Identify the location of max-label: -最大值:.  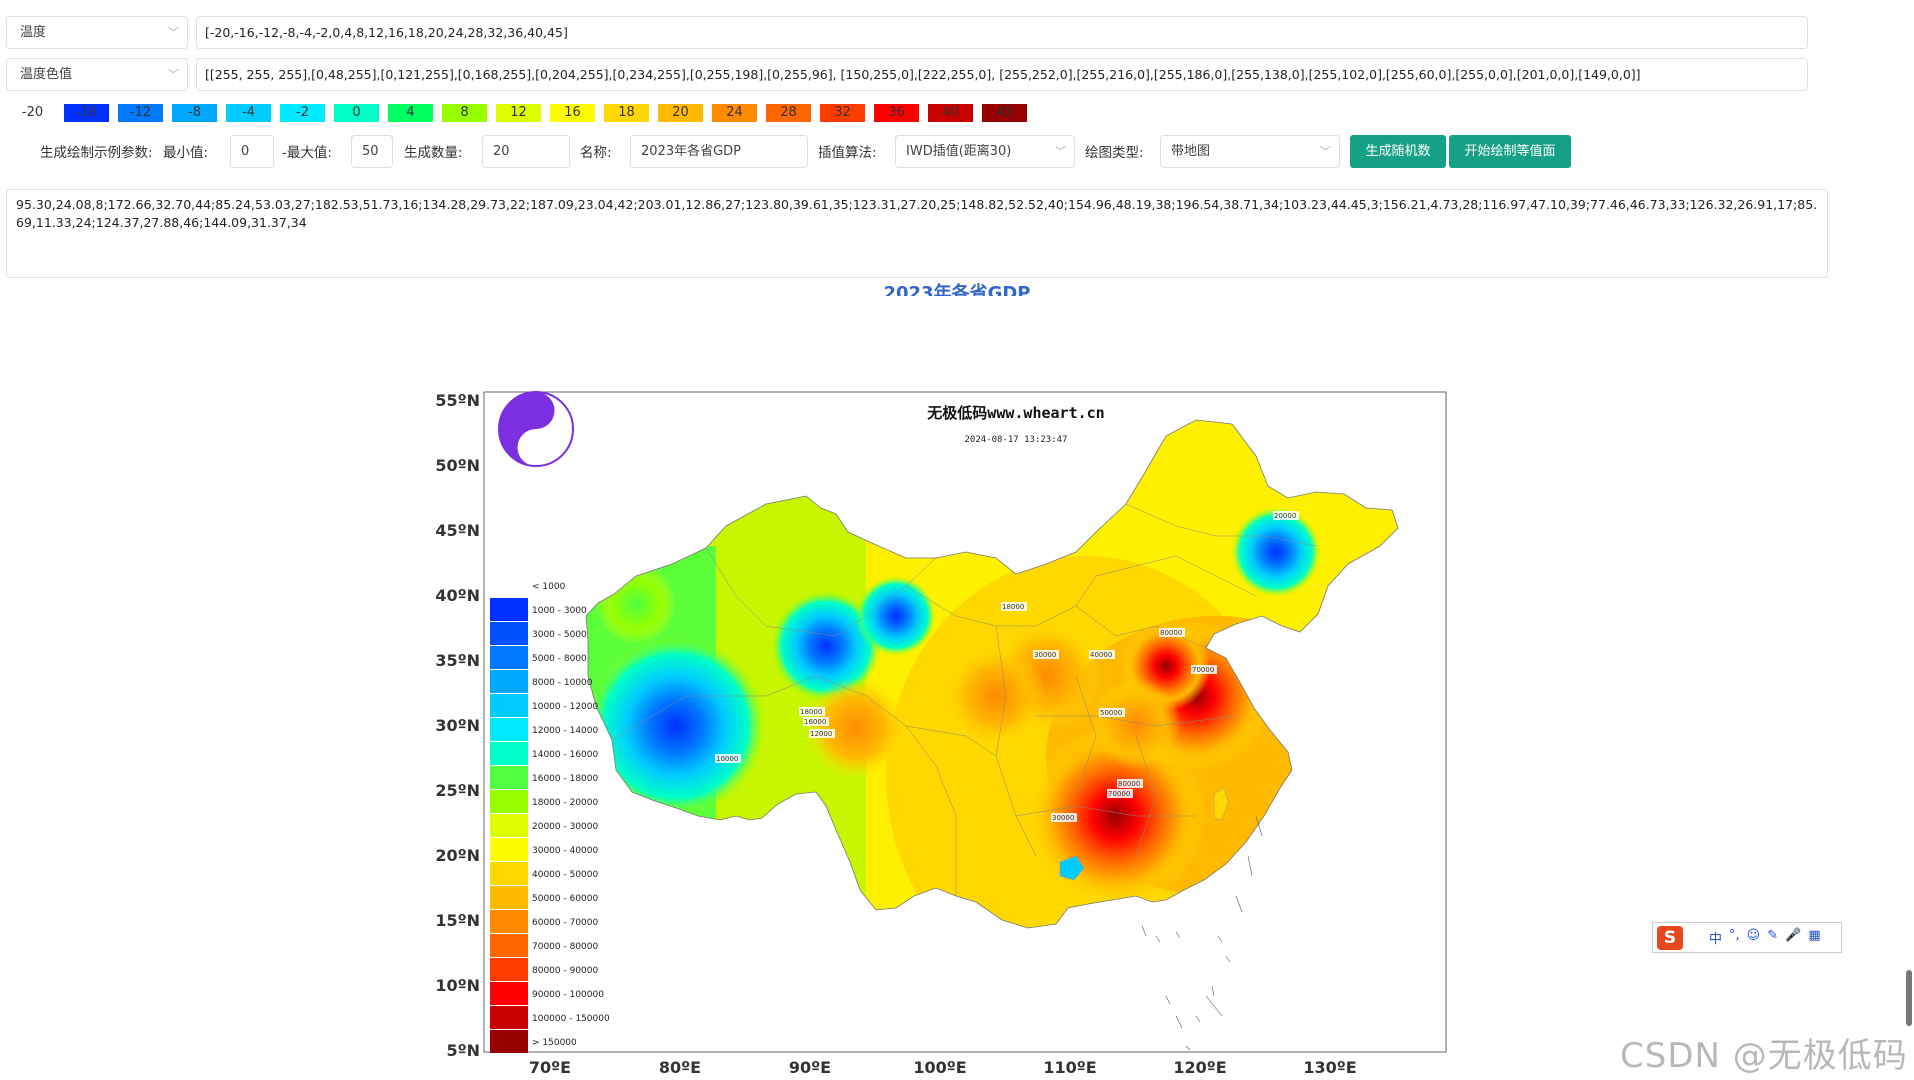
(307, 153).